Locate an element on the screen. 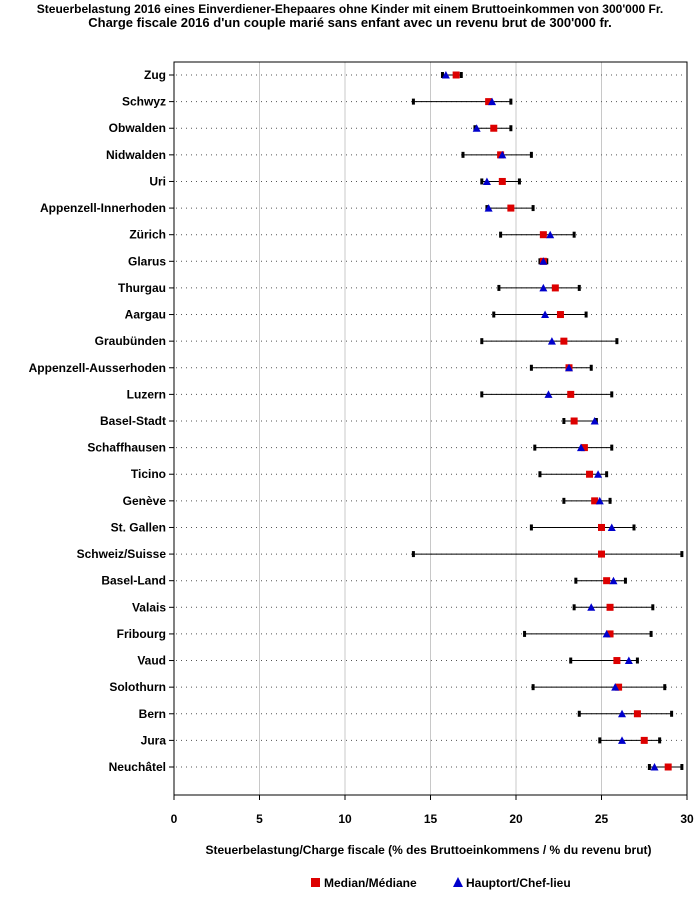 This screenshot has width=700, height=900. category-label: Appenzell-Innerhoden is located at coordinates (103, 208).